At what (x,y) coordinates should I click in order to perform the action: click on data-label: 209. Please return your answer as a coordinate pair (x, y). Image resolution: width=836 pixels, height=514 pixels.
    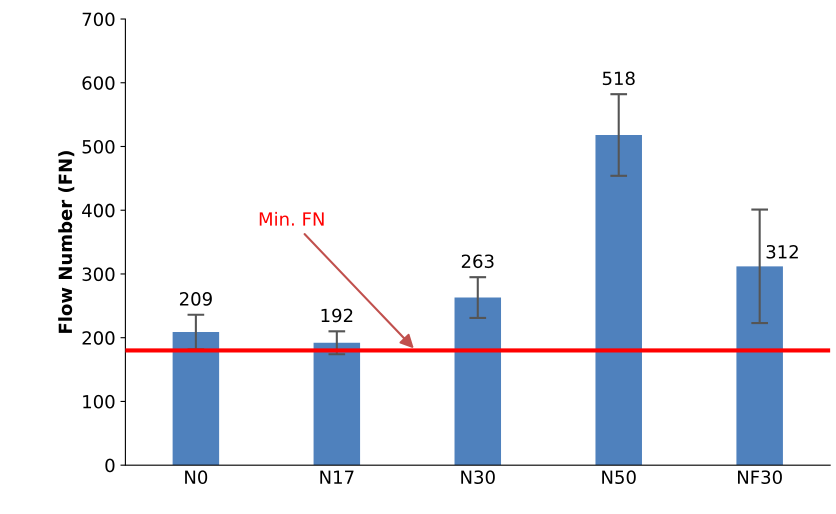
    Looking at the image, I should click on (196, 299).